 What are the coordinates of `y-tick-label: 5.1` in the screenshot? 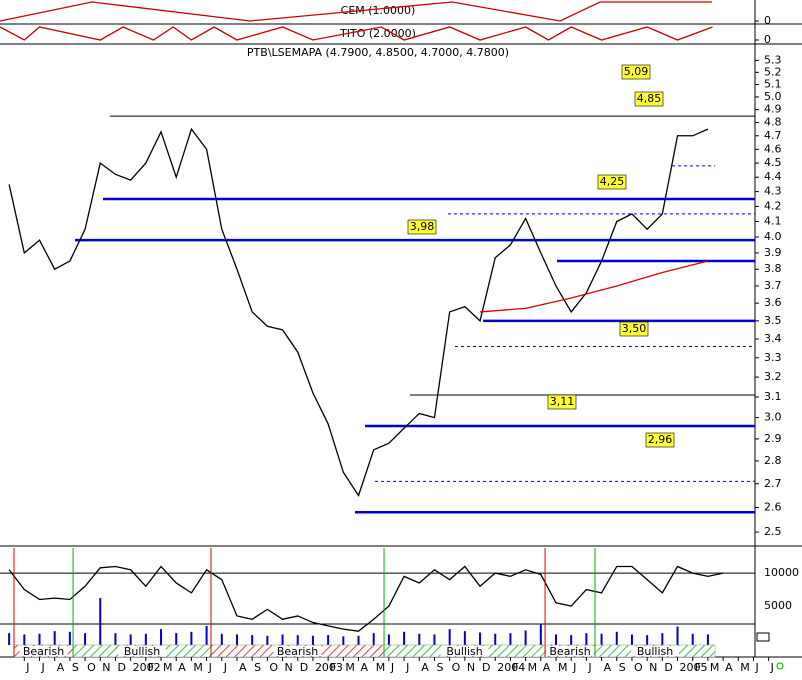 It's located at (773, 84).